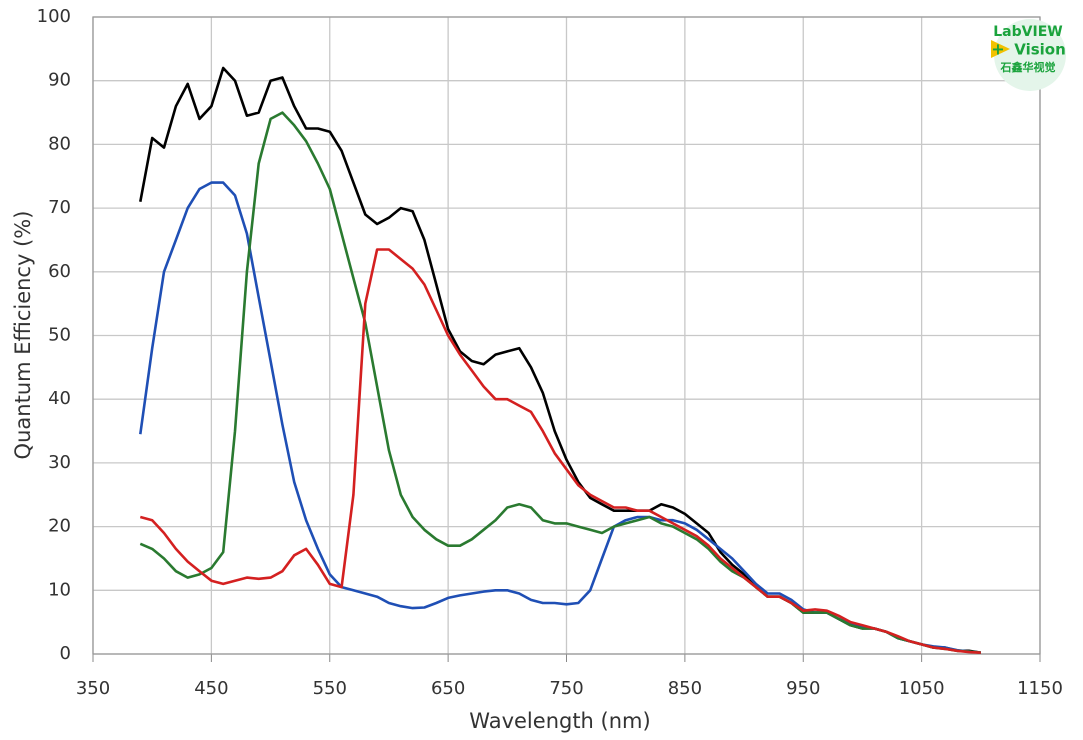  I want to click on logo-text: 石鑫华视觉, so click(1028, 67).